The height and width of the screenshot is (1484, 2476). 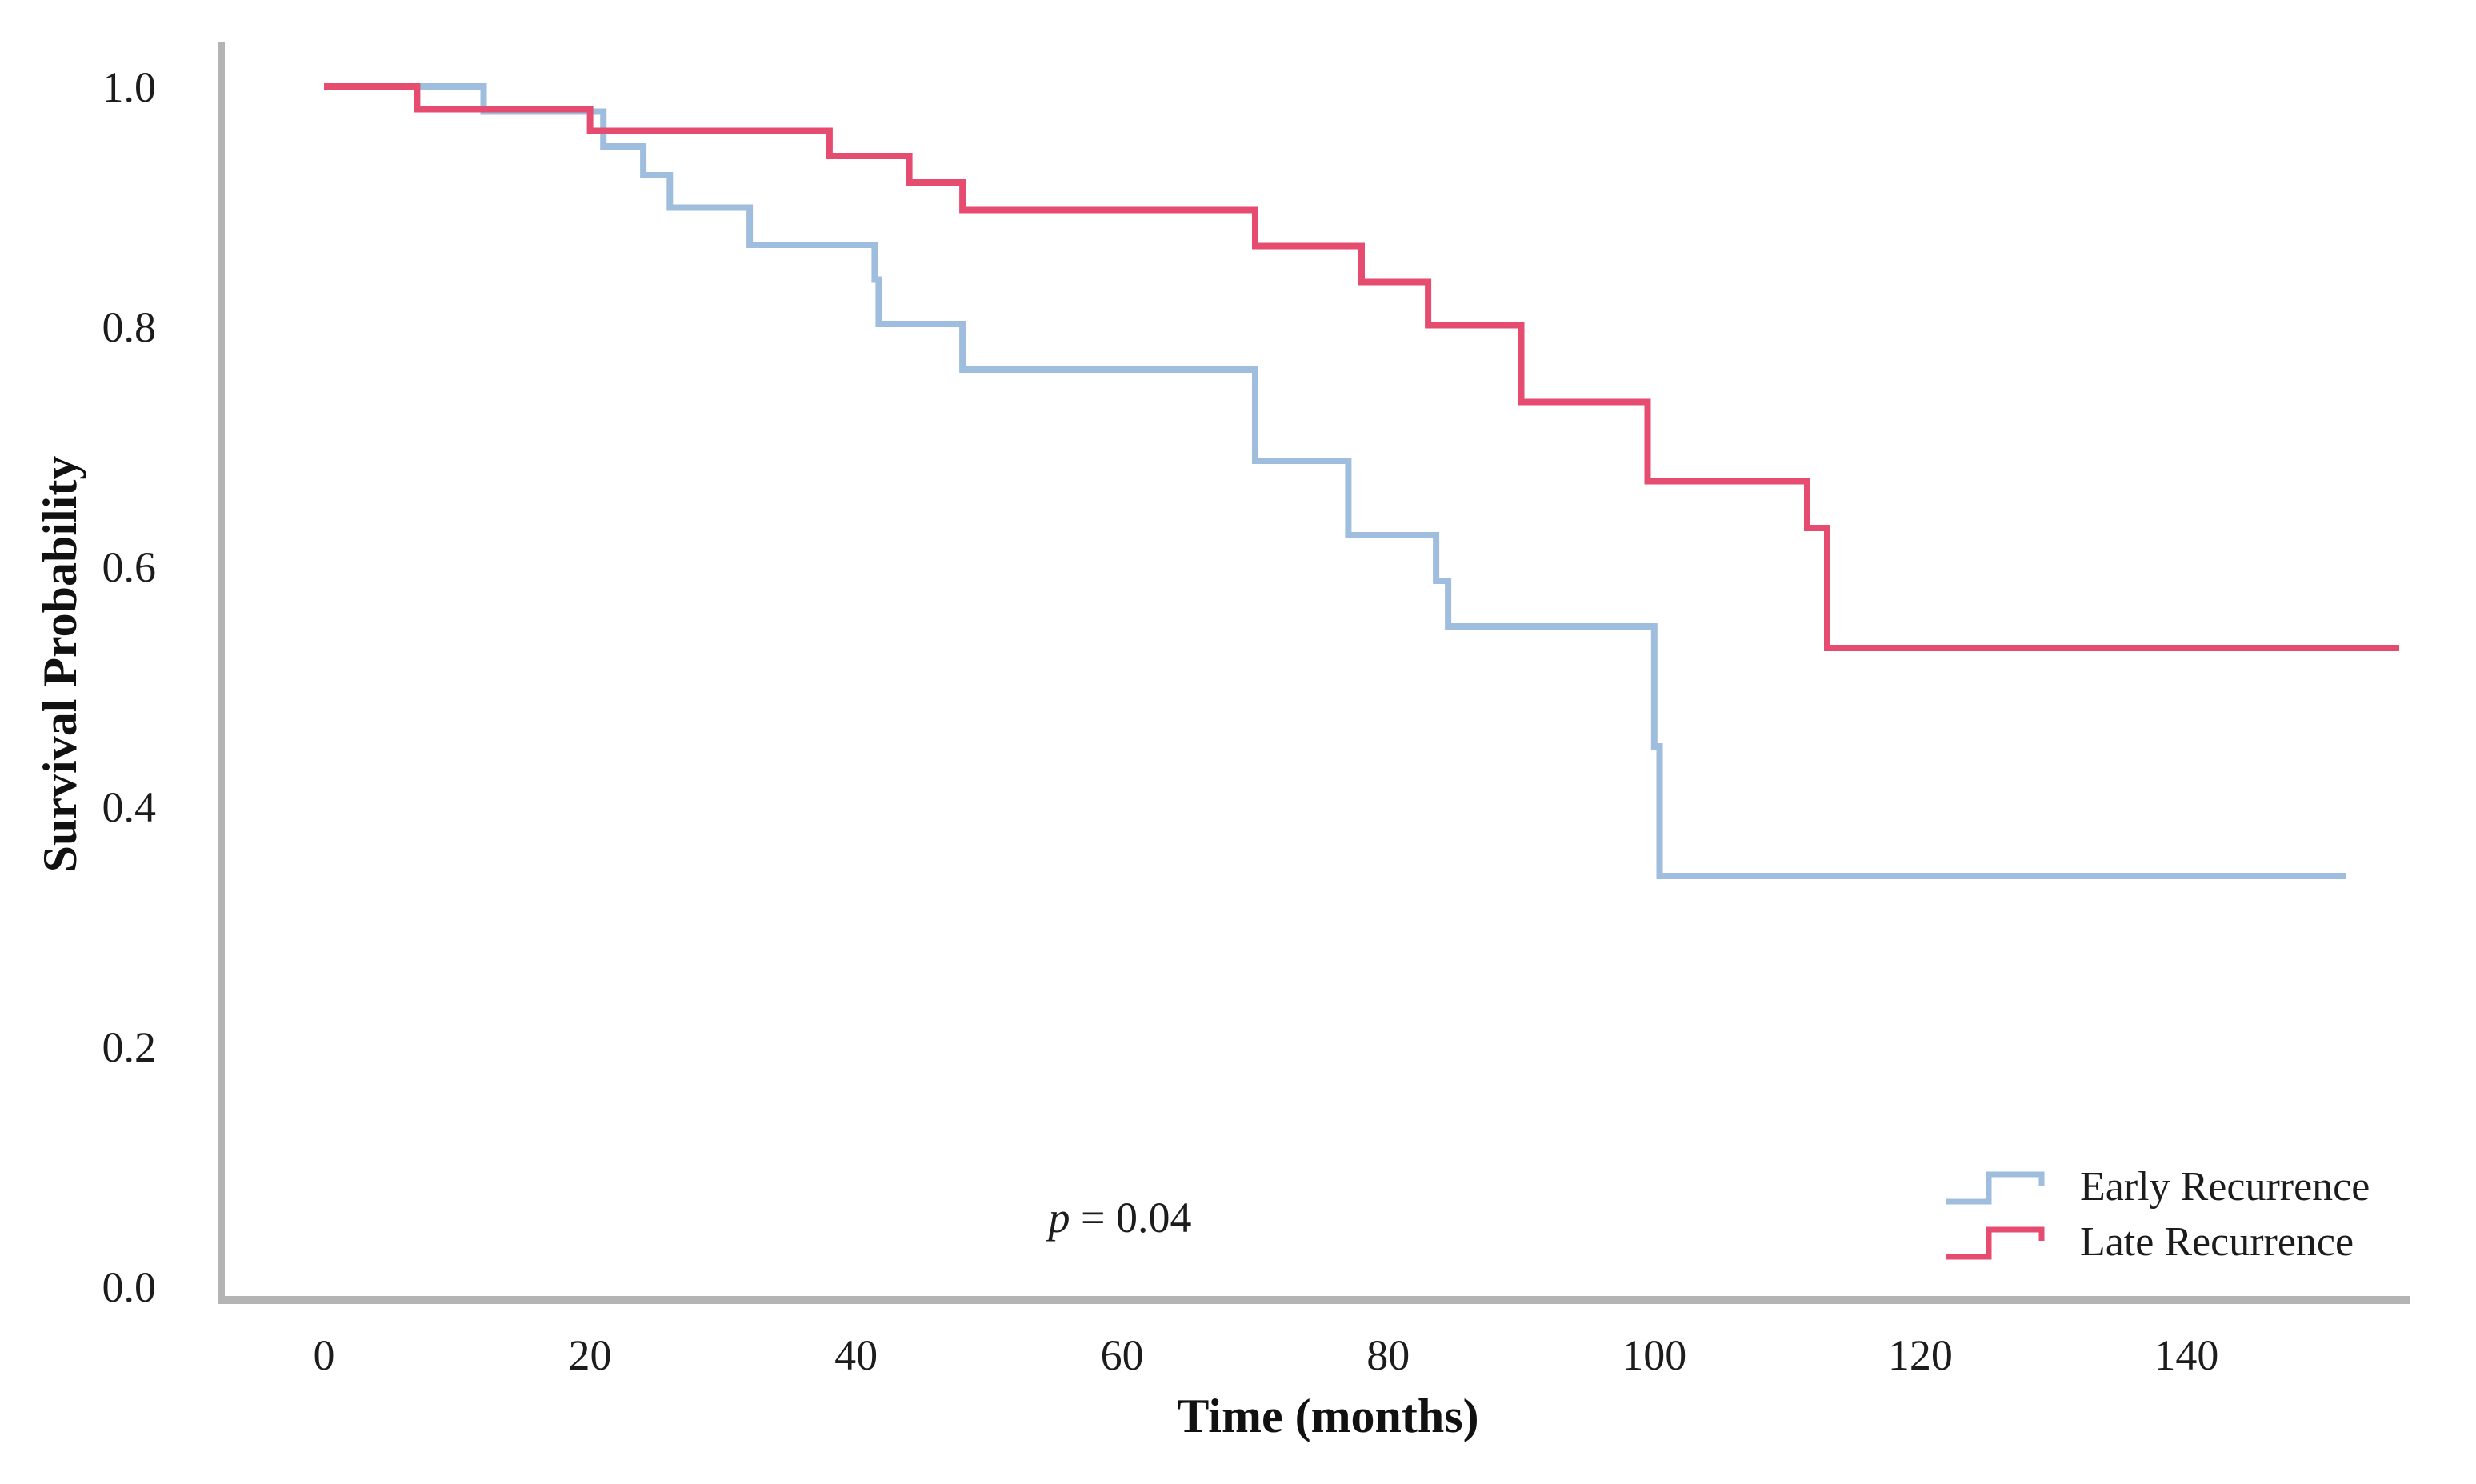 I want to click on y-tick-label: 0.2, so click(x=129, y=1047).